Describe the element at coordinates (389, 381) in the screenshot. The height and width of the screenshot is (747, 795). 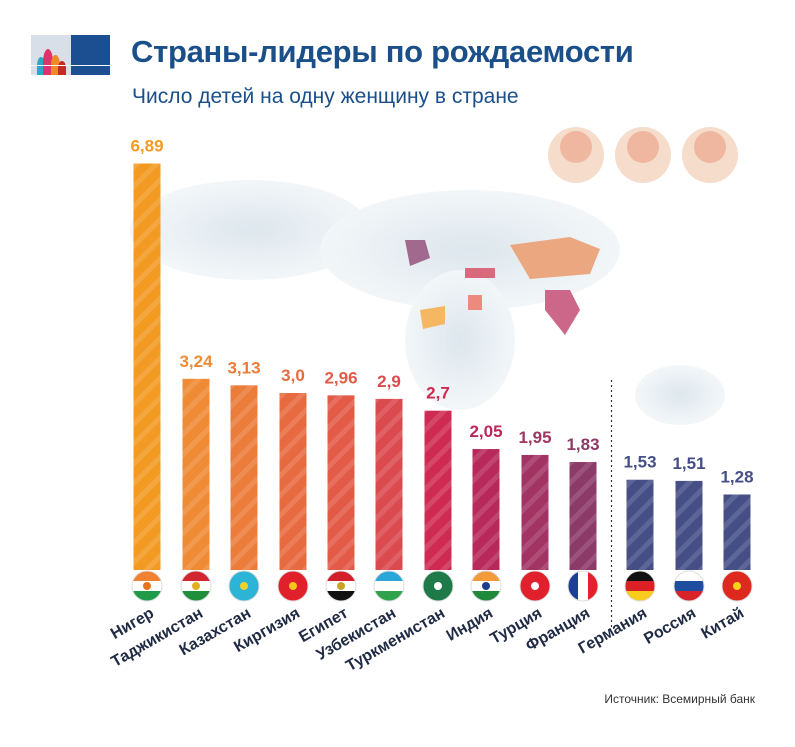
I see `value-label: 2,9` at that location.